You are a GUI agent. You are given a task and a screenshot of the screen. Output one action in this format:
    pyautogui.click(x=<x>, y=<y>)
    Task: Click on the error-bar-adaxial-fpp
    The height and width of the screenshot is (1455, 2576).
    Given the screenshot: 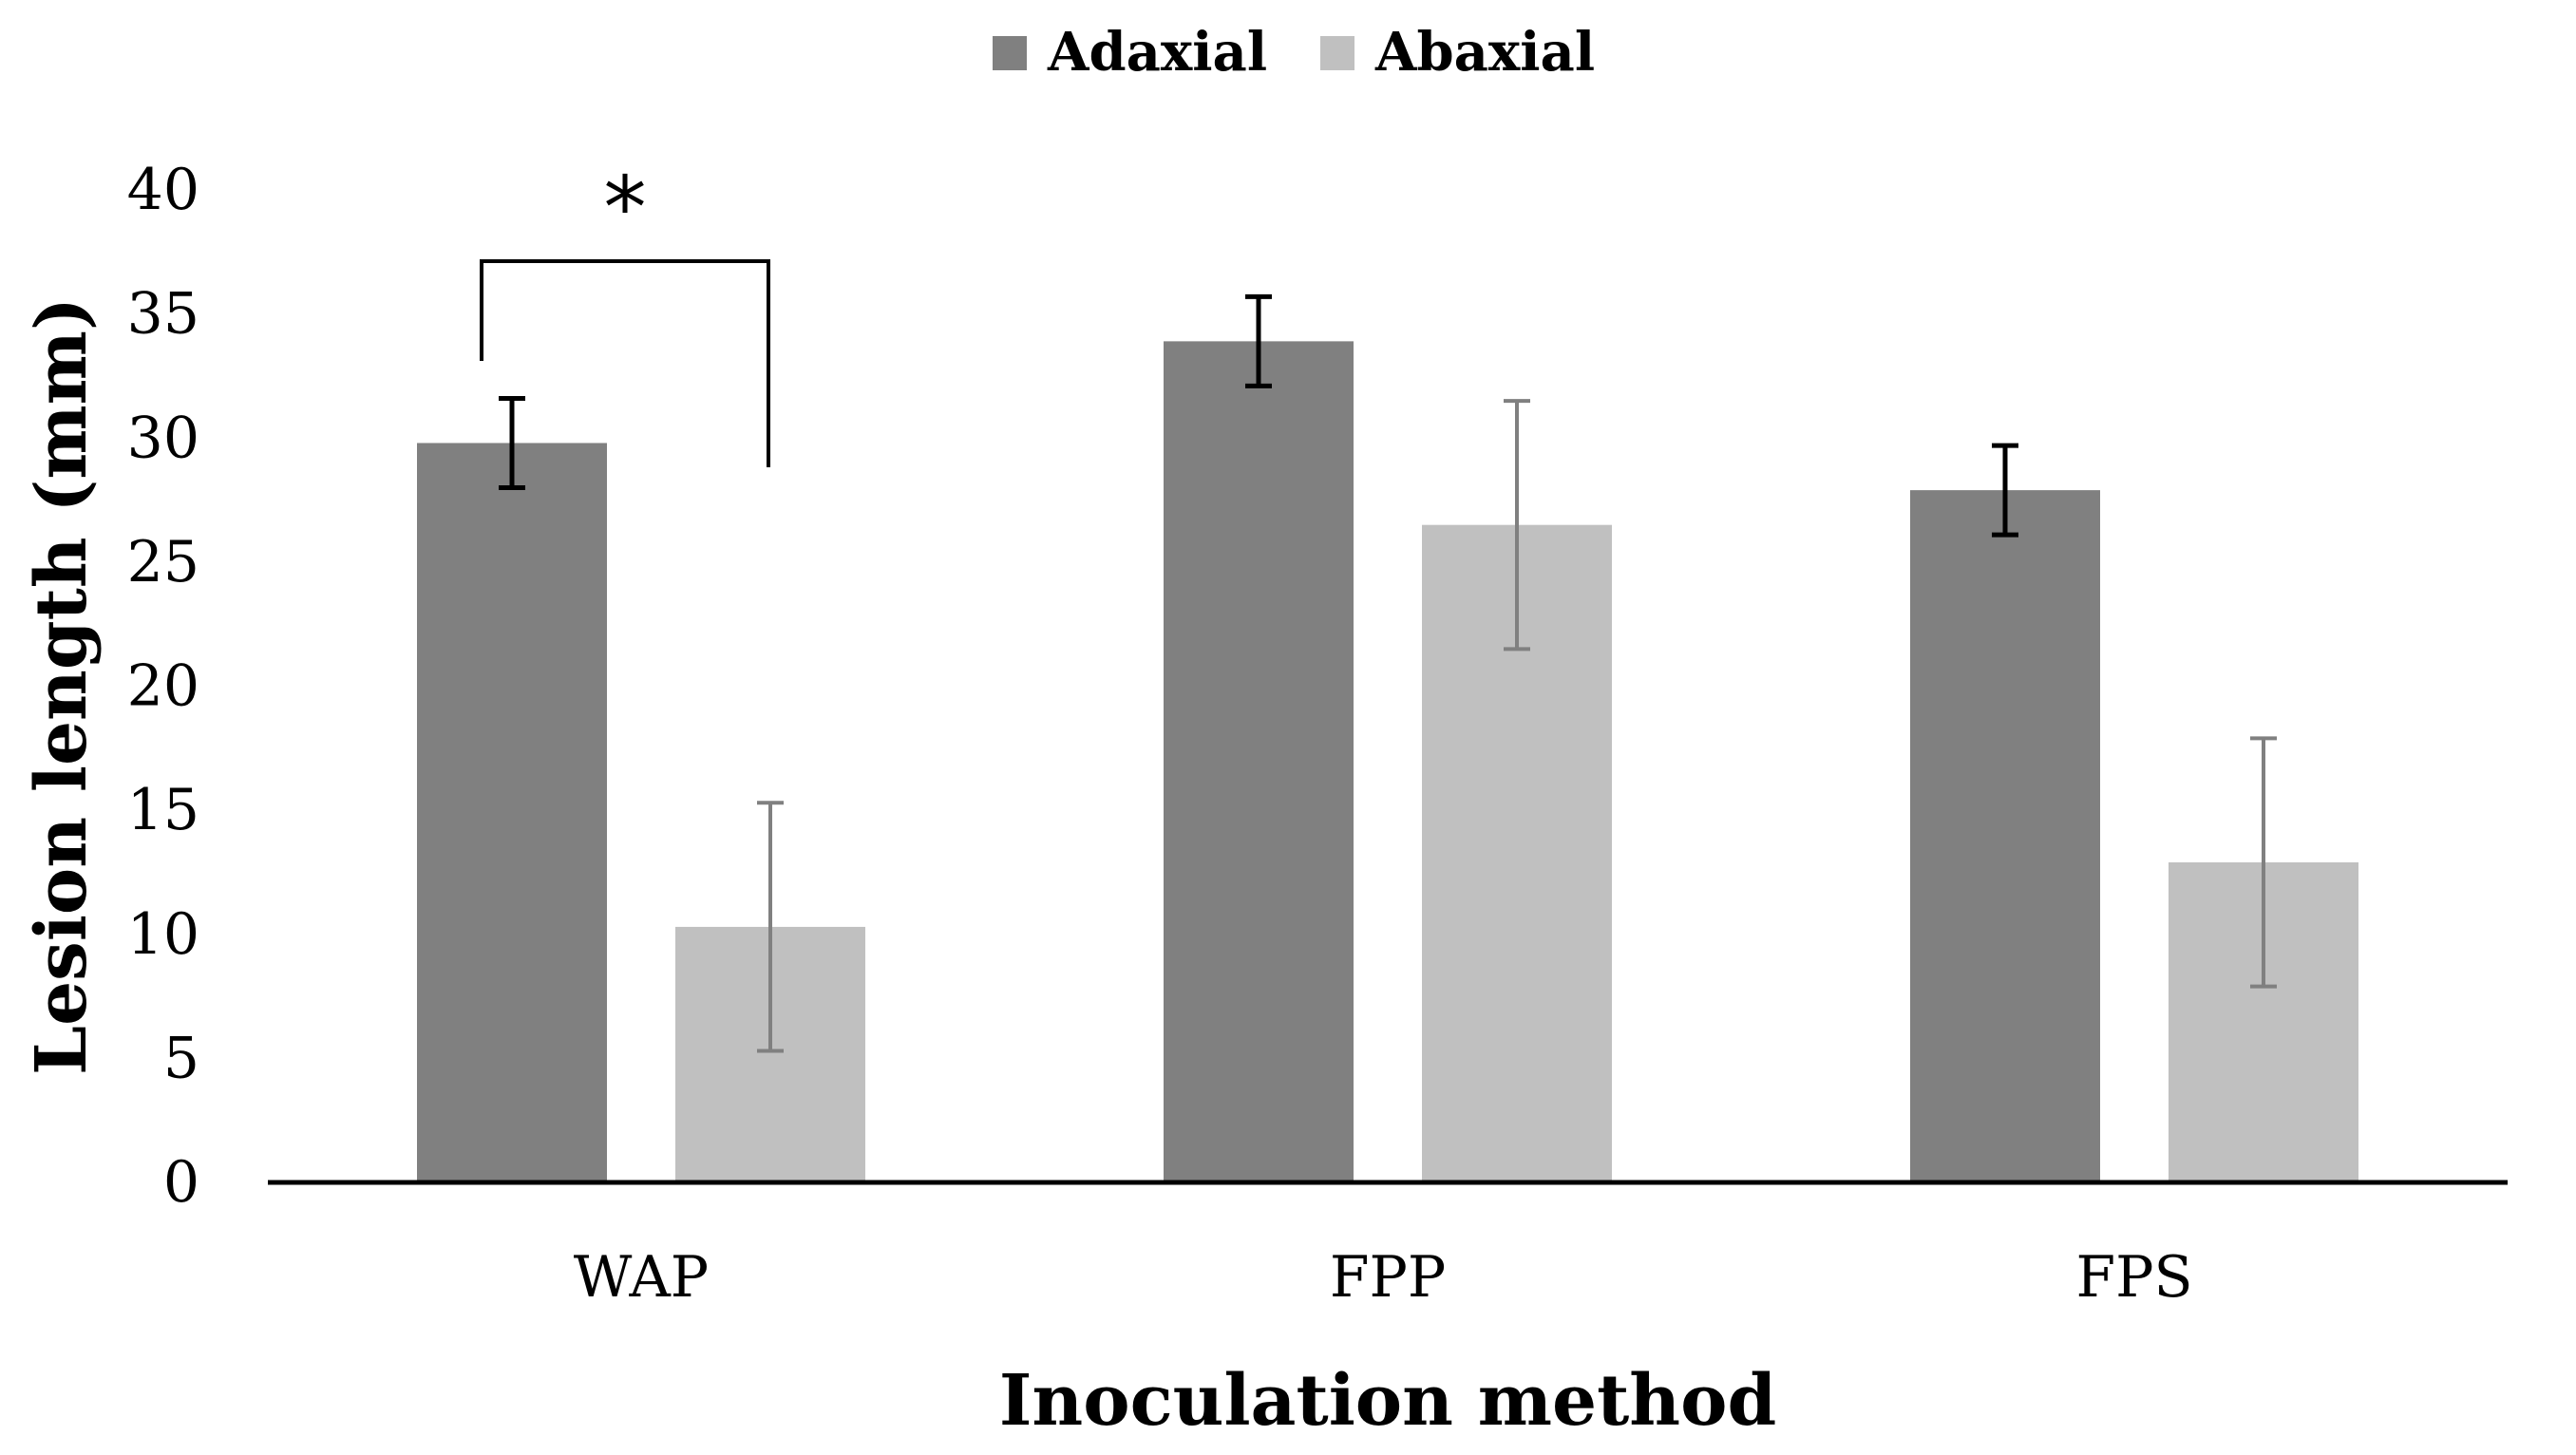 What is the action you would take?
    pyautogui.click(x=1258, y=340)
    